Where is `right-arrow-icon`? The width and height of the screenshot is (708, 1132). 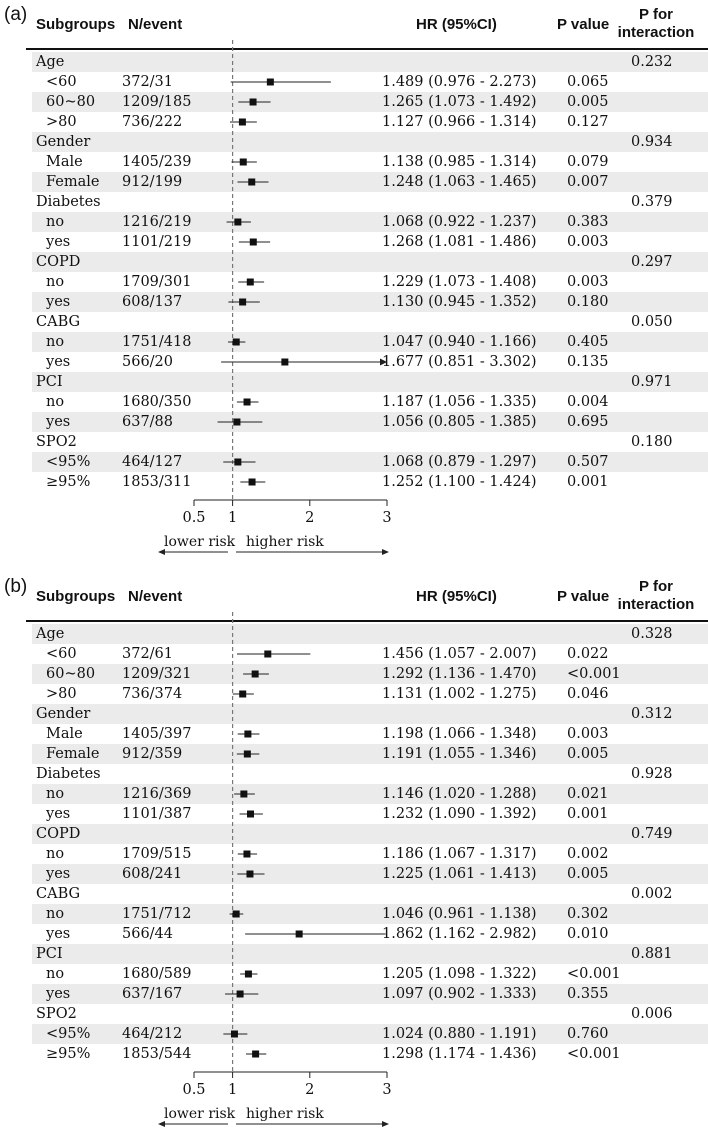
right-arrow-icon is located at coordinates (385, 1124).